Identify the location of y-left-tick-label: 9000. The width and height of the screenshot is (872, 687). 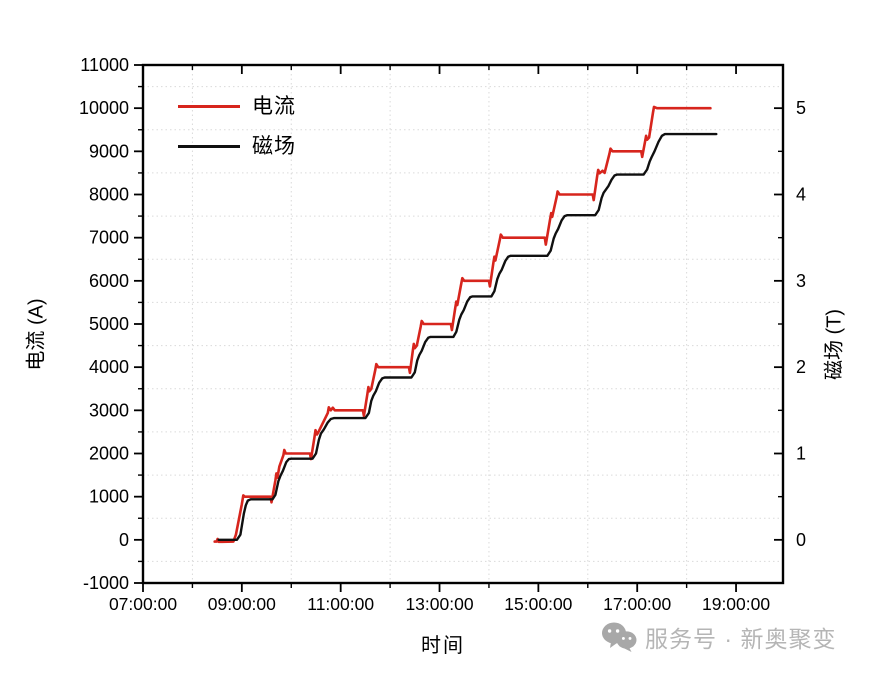
(109, 151).